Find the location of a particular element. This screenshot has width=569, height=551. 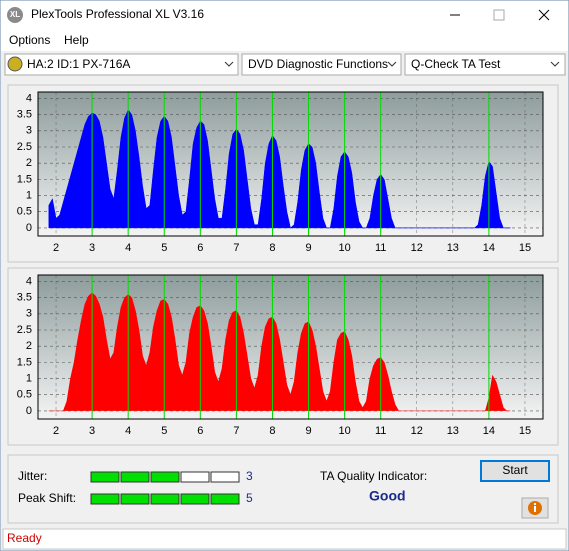

quality-value: Good is located at coordinates (387, 496).